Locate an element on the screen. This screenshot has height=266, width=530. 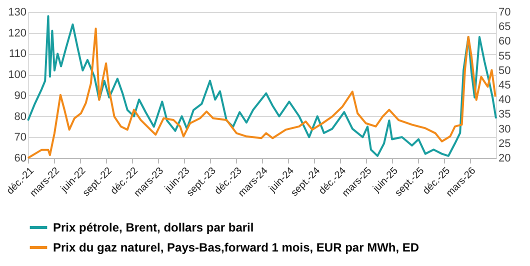
y2-tick-label: 55 is located at coordinates (504, 56).